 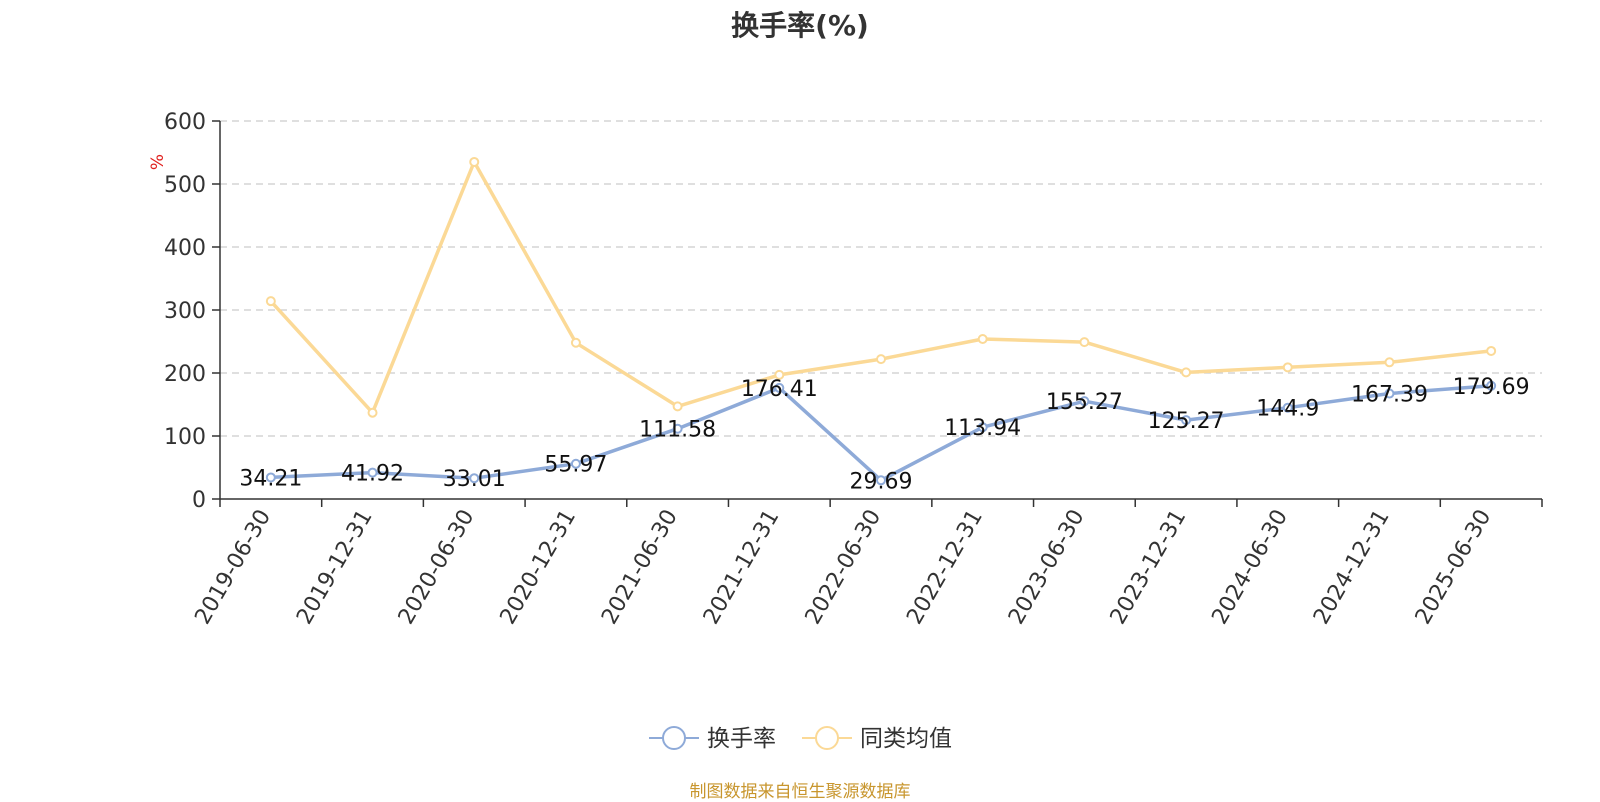 I want to click on data-label: 41.92, so click(x=372, y=474).